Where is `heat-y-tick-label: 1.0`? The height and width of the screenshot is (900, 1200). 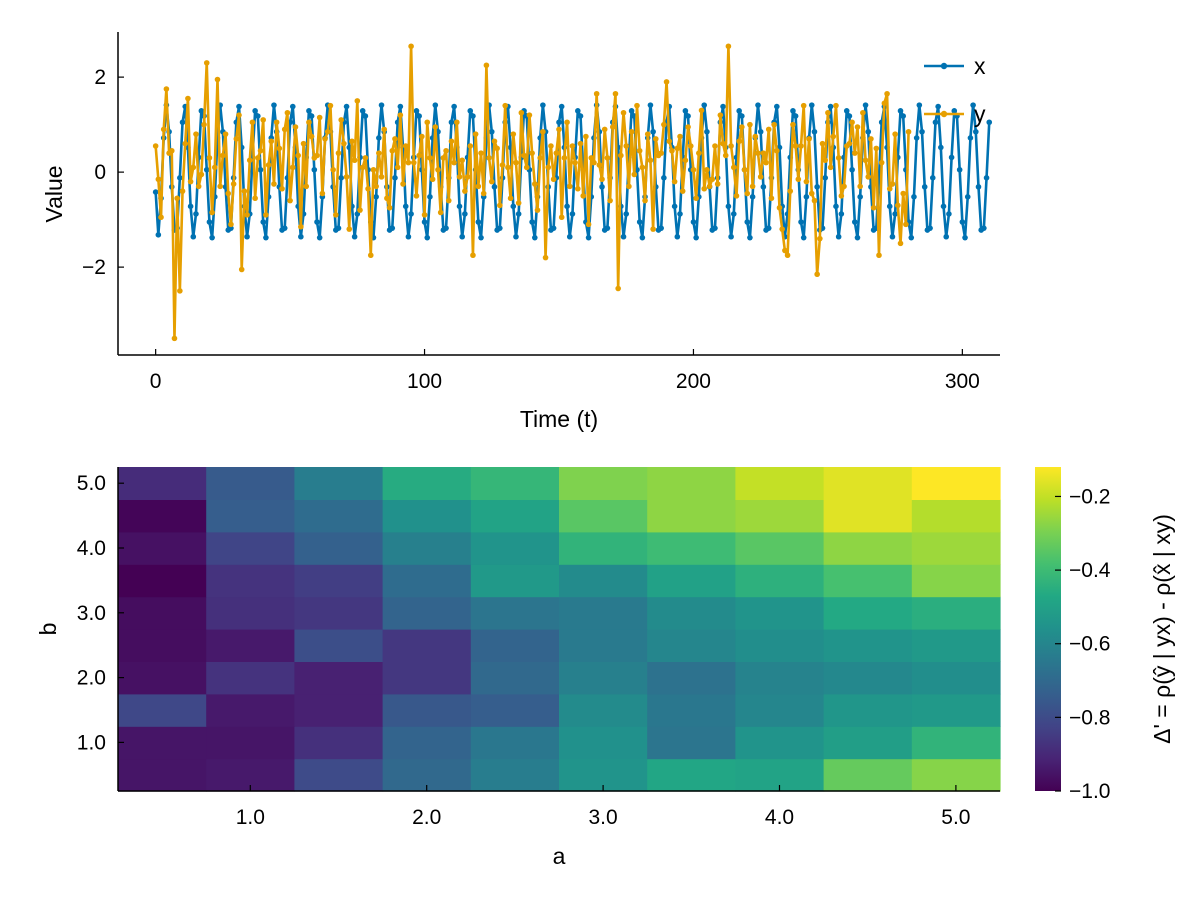 heat-y-tick-label: 1.0 is located at coordinates (91, 742).